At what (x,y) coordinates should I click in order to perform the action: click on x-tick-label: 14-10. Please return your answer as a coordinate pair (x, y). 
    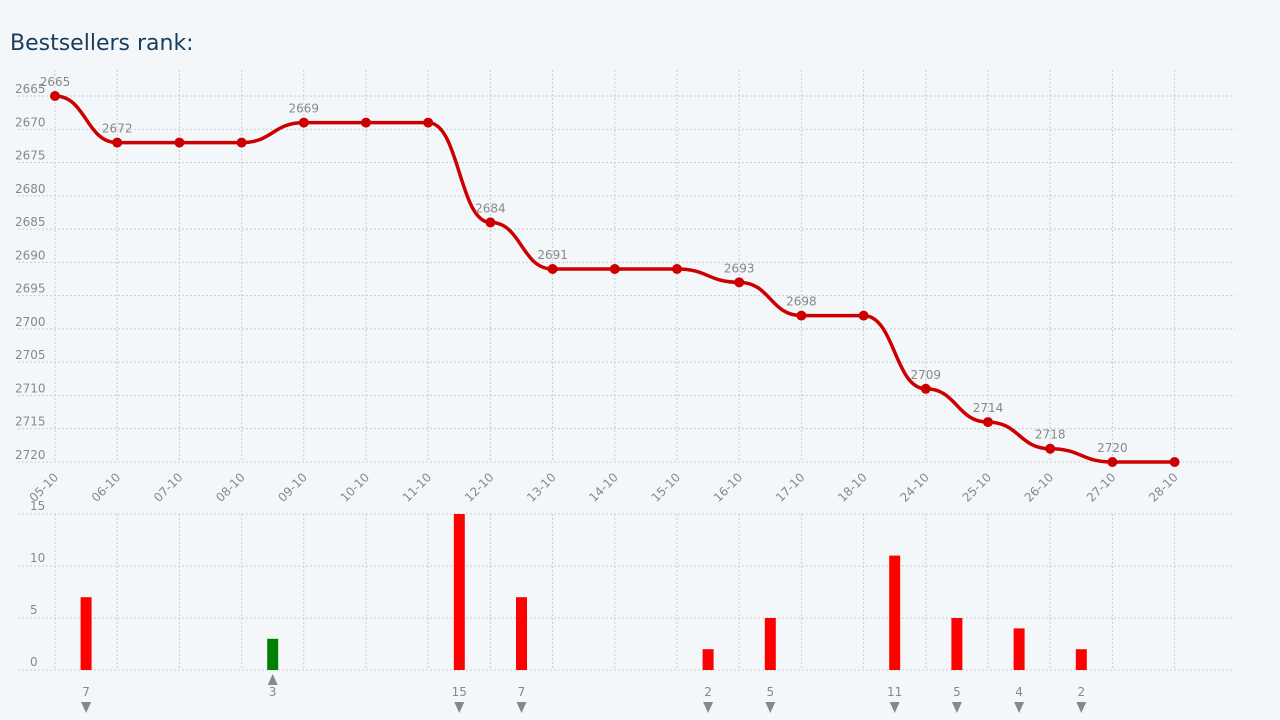
    Looking at the image, I should click on (603, 487).